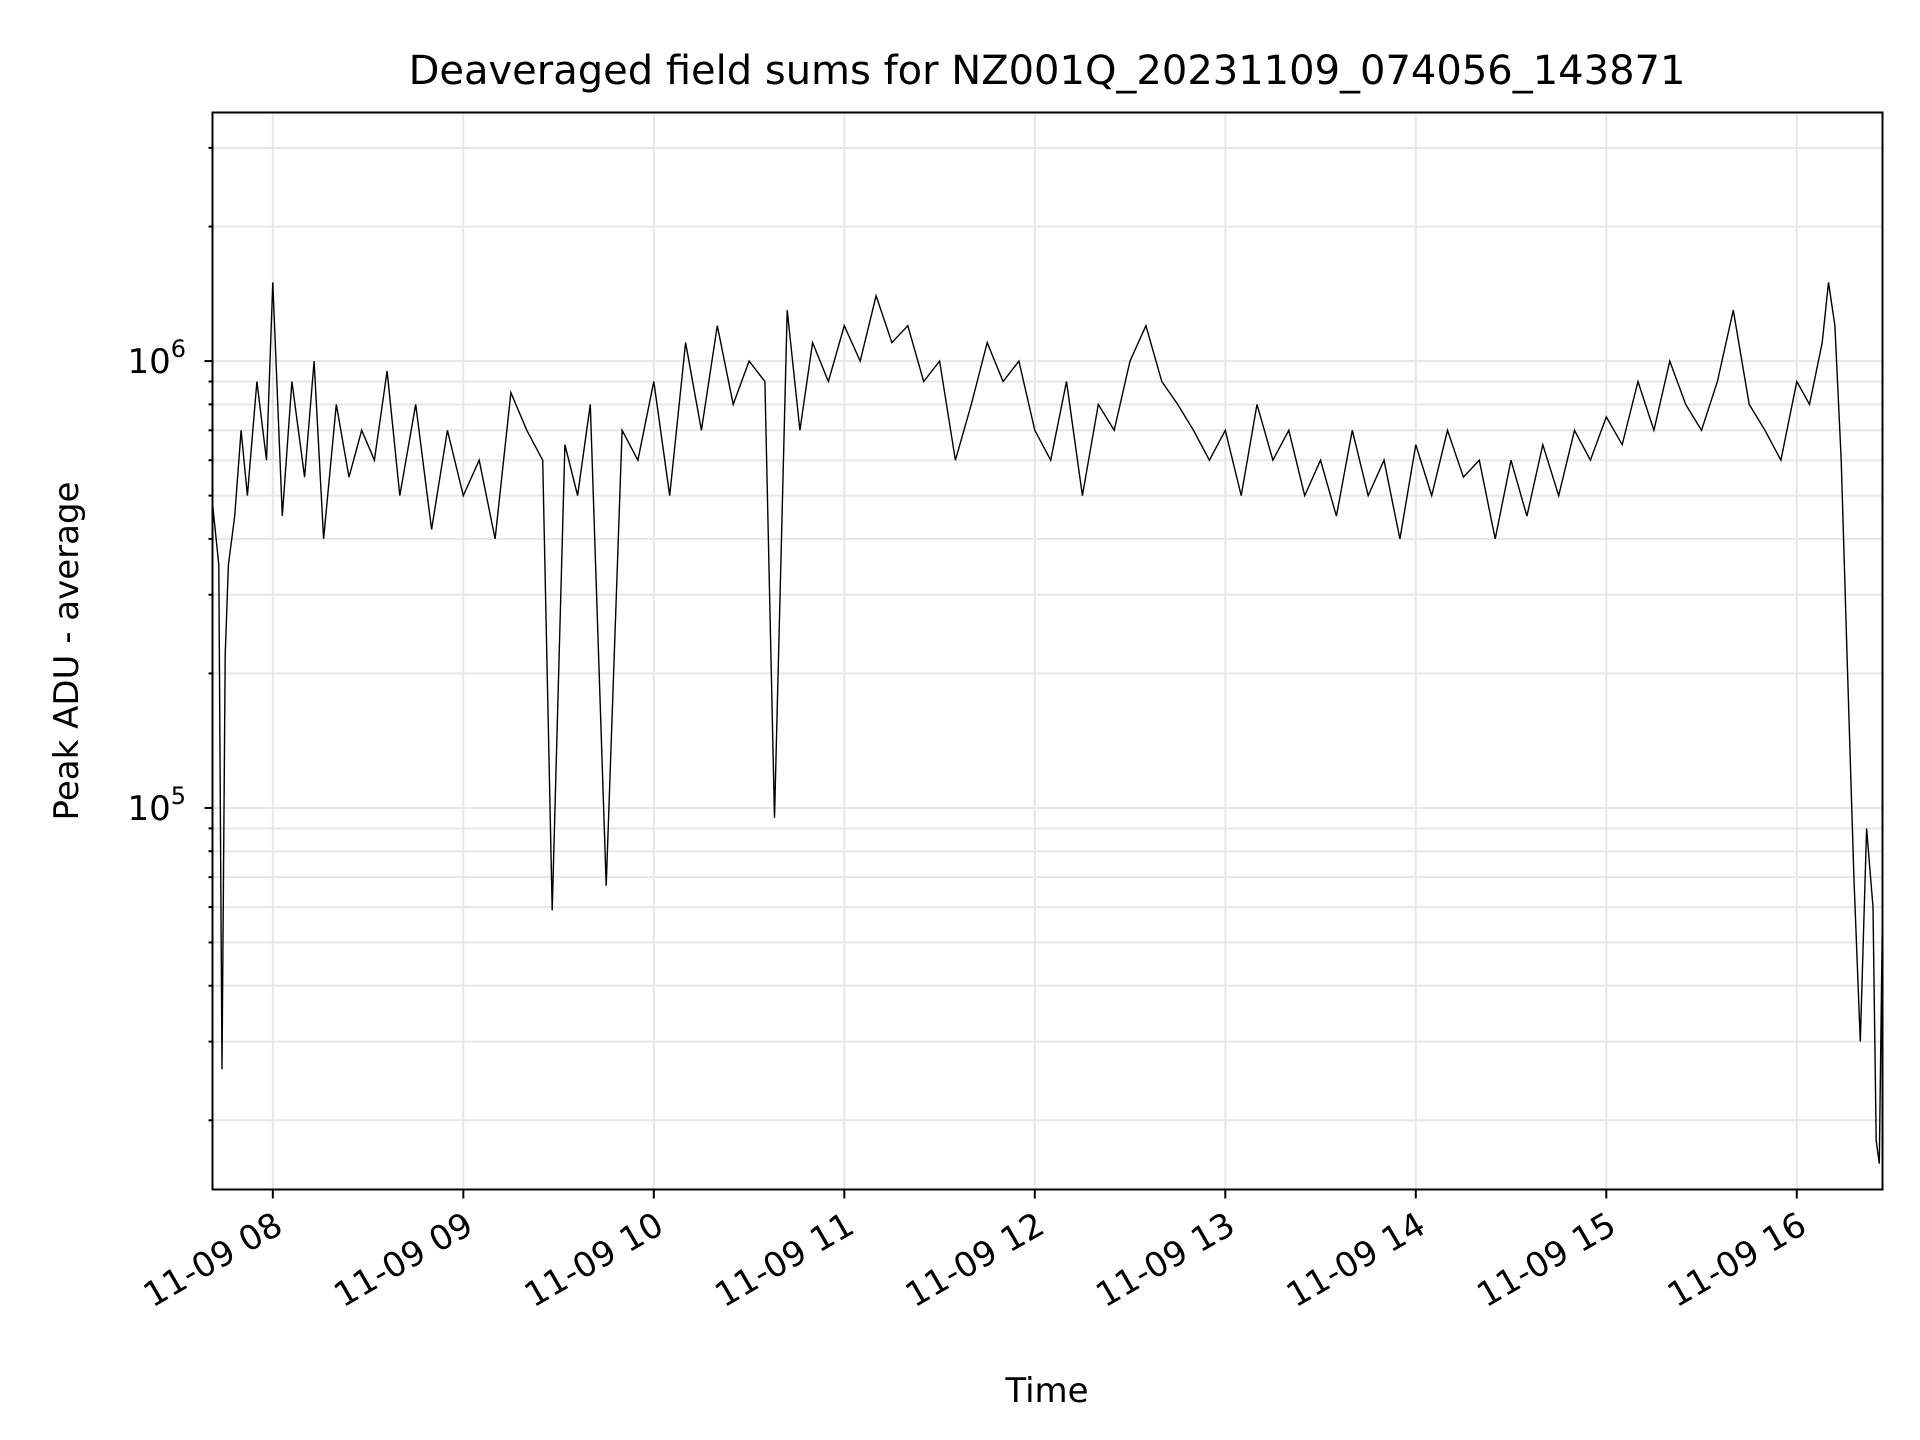 The width and height of the screenshot is (1920, 1440). What do you see at coordinates (1356, 1260) in the screenshot?
I see `x-tick-label: 11-09 14` at bounding box center [1356, 1260].